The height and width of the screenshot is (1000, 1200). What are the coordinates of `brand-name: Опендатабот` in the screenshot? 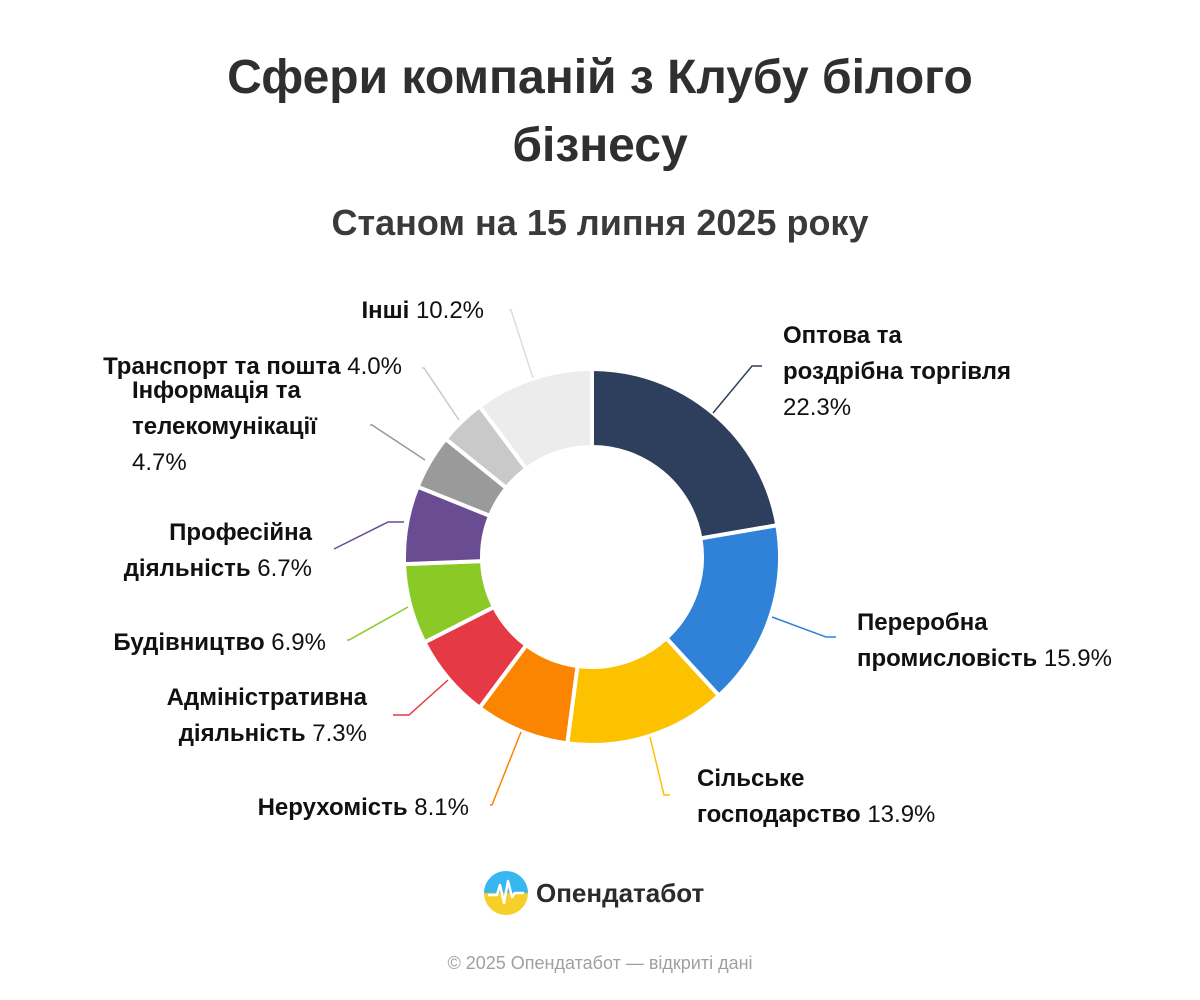 It's located at (620, 892).